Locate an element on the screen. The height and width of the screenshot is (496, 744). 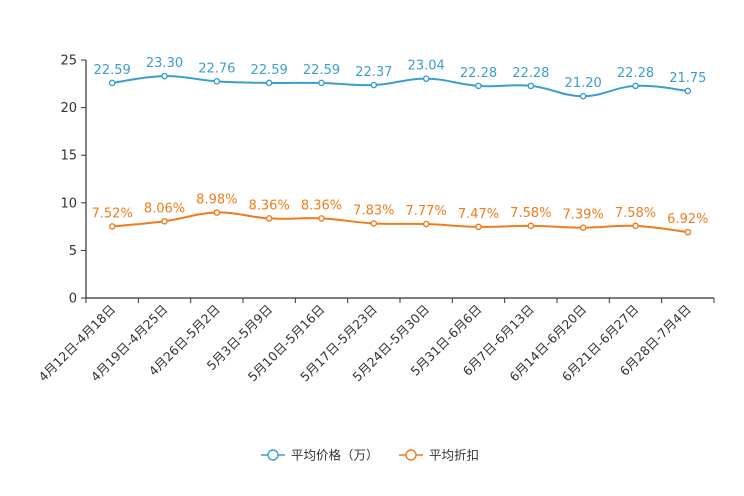
y-tick-label: 10 is located at coordinates (68, 203).